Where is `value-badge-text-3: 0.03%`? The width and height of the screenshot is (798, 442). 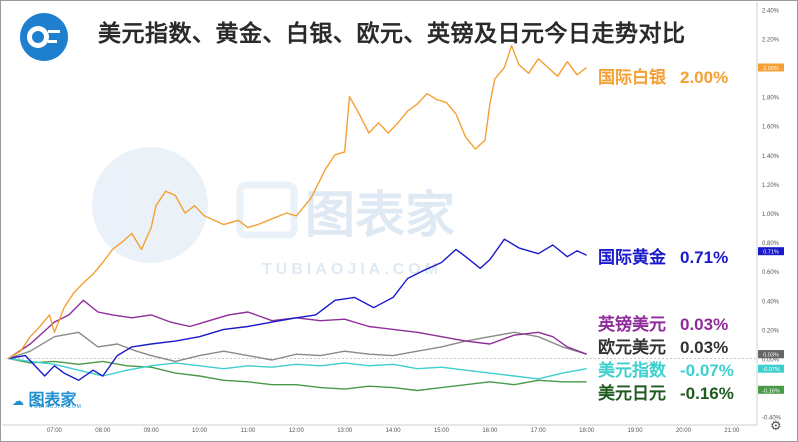 value-badge-text-3: 0.03% is located at coordinates (771, 356).